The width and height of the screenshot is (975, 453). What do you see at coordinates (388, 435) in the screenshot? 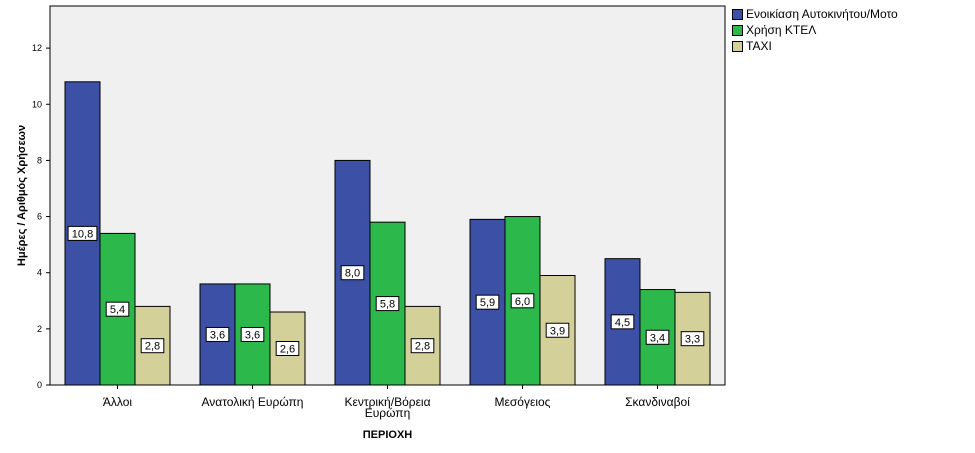
I see `x-axis-title: ΠΕΡΙΟΧΗ` at bounding box center [388, 435].